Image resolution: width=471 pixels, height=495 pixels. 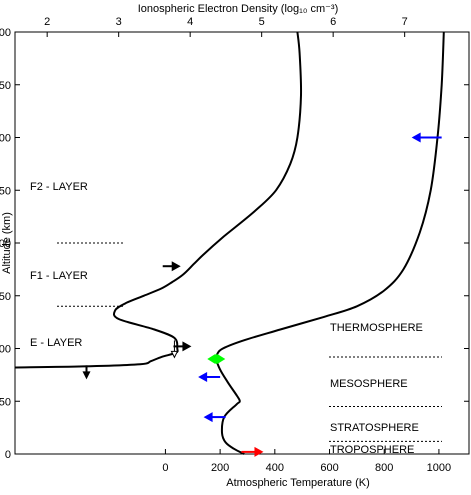 What do you see at coordinates (439, 468) in the screenshot?
I see `bottom-tick-label: 1000` at bounding box center [439, 468].